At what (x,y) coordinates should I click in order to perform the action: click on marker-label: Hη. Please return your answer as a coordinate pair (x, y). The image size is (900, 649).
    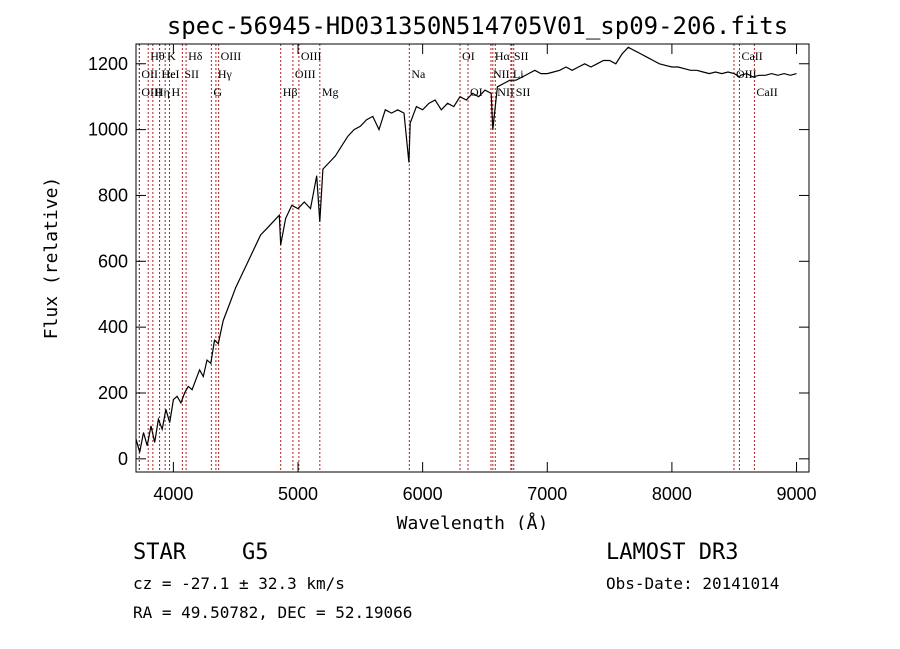
    Looking at the image, I should click on (162, 92).